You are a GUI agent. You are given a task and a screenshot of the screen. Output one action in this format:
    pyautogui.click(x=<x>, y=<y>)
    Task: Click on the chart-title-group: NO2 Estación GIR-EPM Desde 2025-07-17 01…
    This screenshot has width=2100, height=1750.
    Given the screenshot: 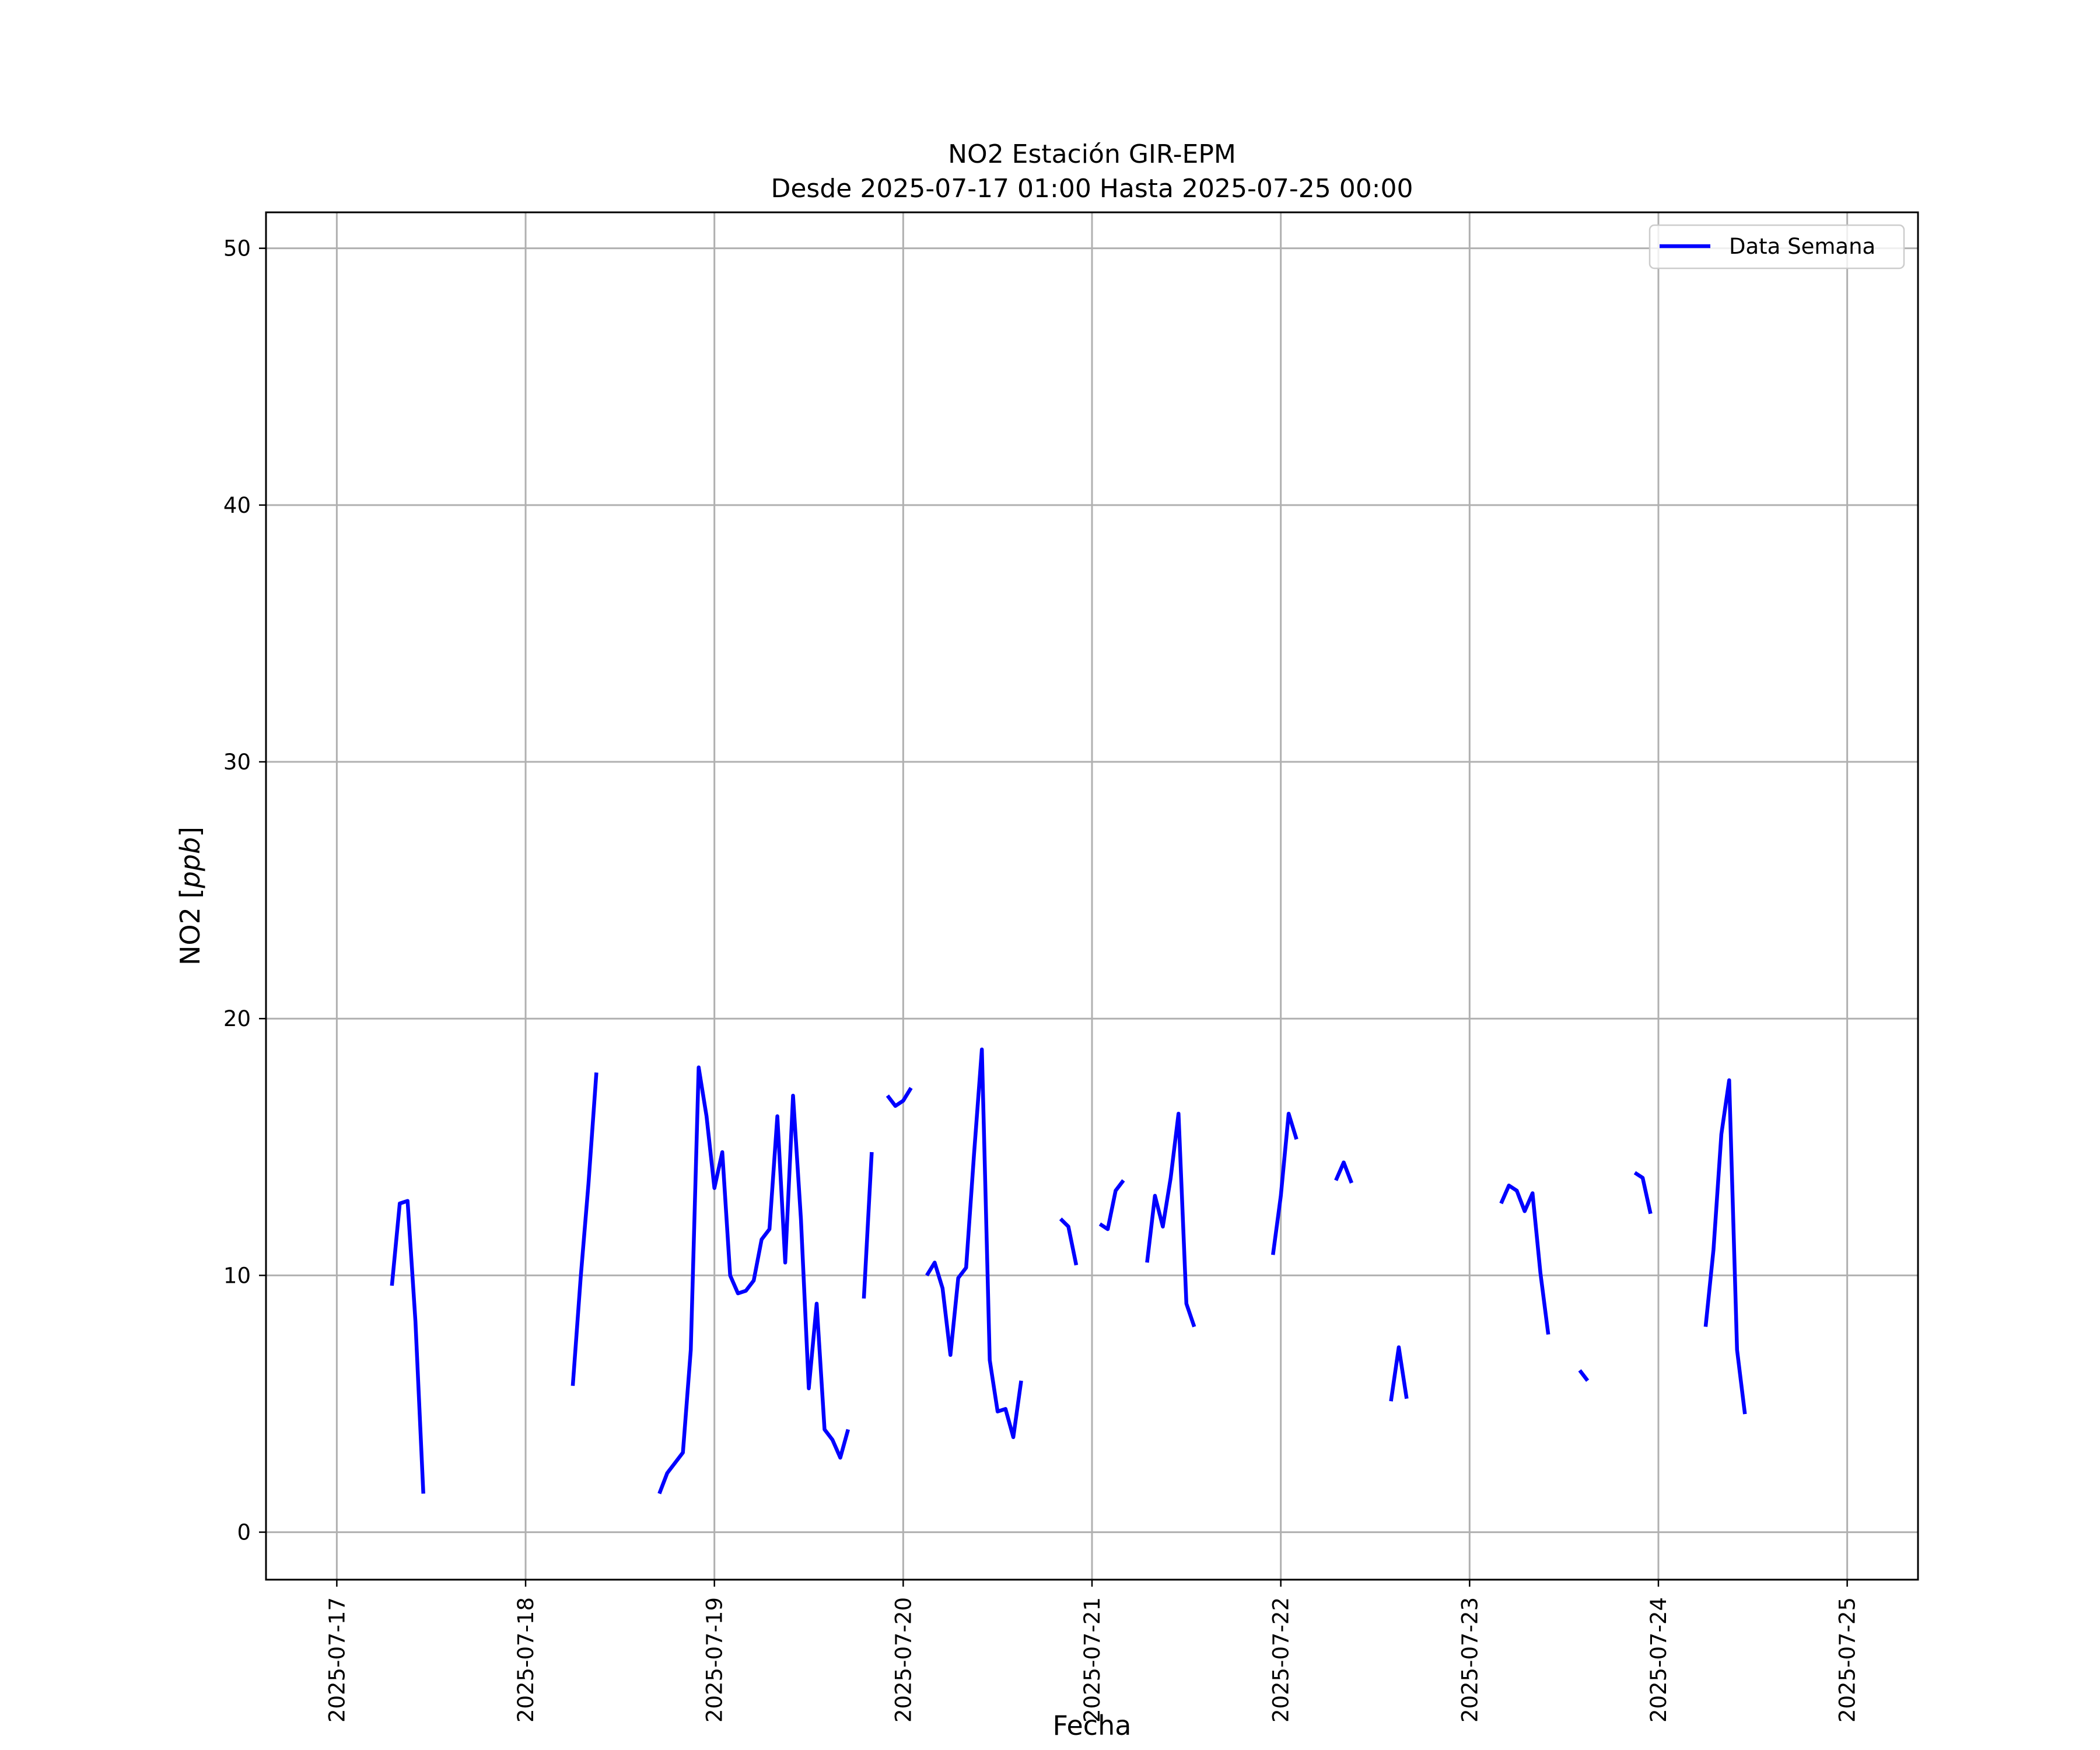 What is the action you would take?
    pyautogui.click(x=1092, y=171)
    